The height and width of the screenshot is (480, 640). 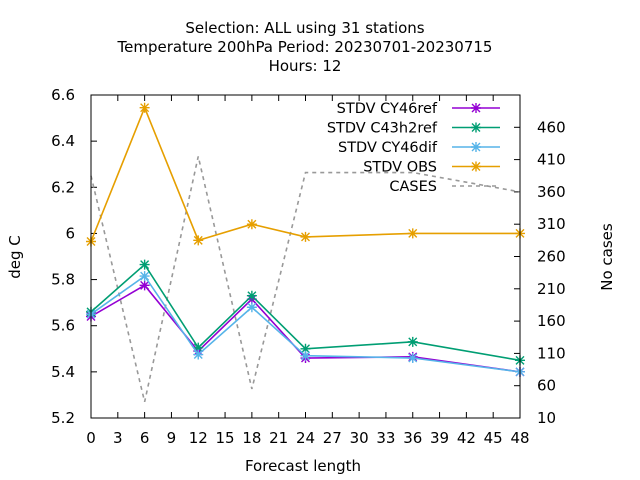 I want to click on legend-label: STDV CY46dif, so click(x=388, y=148).